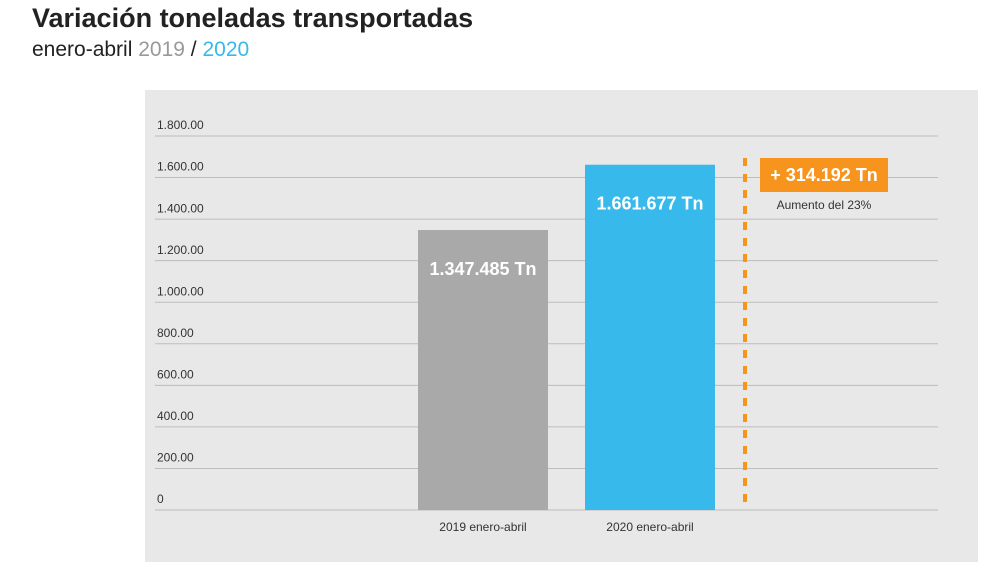 This screenshot has height=575, width=1000. Describe the element at coordinates (180, 208) in the screenshot. I see `y-tick-label: 1.400.00` at that location.